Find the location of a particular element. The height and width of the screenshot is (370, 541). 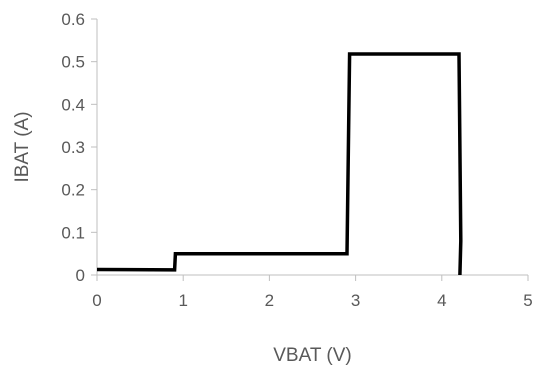

x-tick-label: 0 is located at coordinates (96, 300).